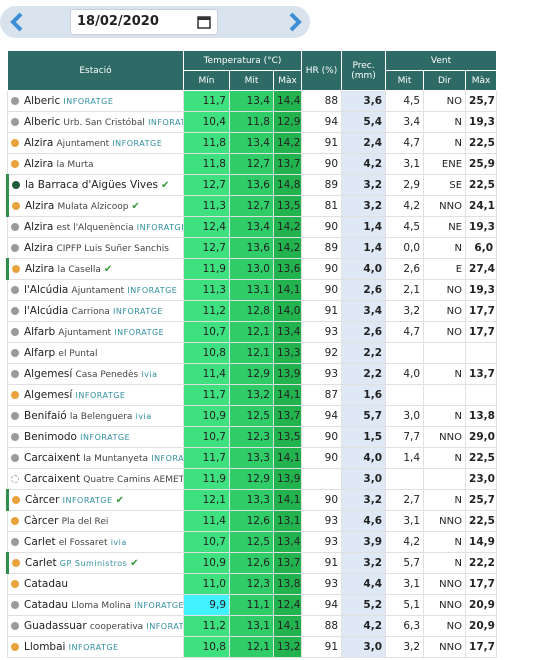 This screenshot has height=660, width=534. I want to click on wind-max-cell: 24,1, so click(481, 206).